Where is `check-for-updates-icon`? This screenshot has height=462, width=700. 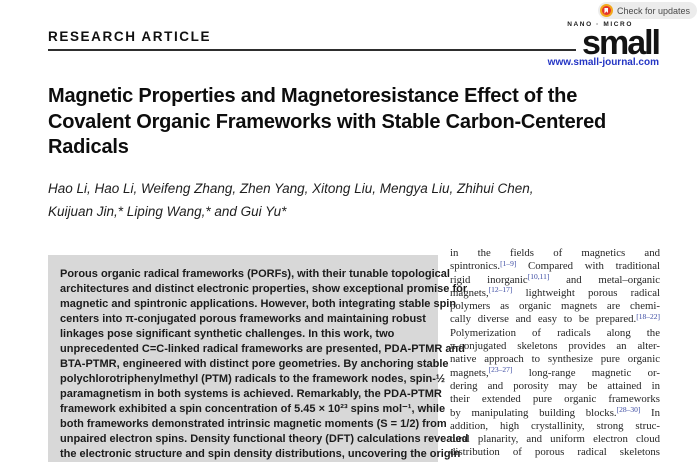
check-for-updates-icon is located at coordinates (606, 10).